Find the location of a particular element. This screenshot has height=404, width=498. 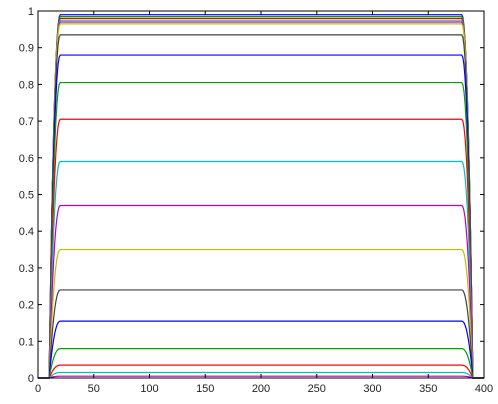

x-tick-label: 0 is located at coordinates (38, 389).